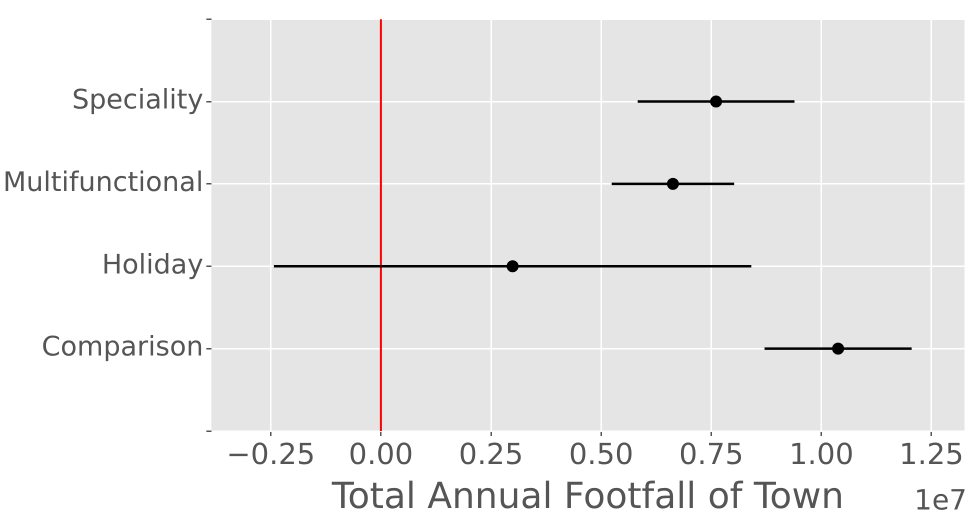 This screenshot has width=971, height=520. Describe the element at coordinates (587, 496) in the screenshot. I see `x-axis-title: Total Annual Footfall of Town` at that location.